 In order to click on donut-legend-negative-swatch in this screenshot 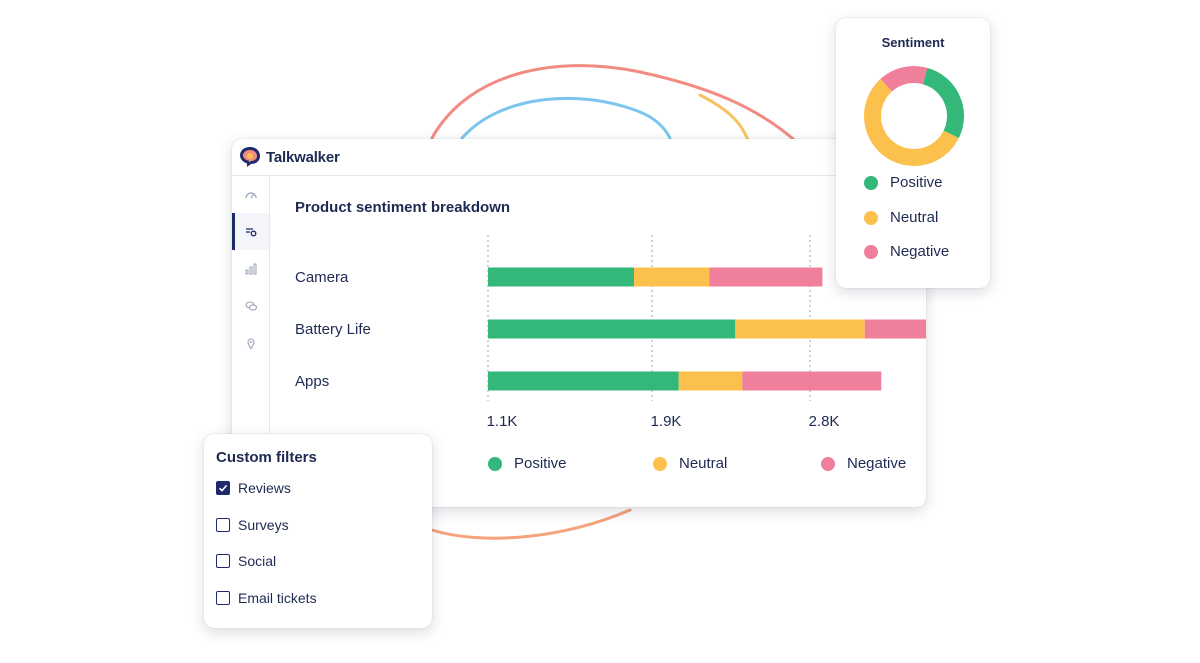, I will do `click(871, 251)`.